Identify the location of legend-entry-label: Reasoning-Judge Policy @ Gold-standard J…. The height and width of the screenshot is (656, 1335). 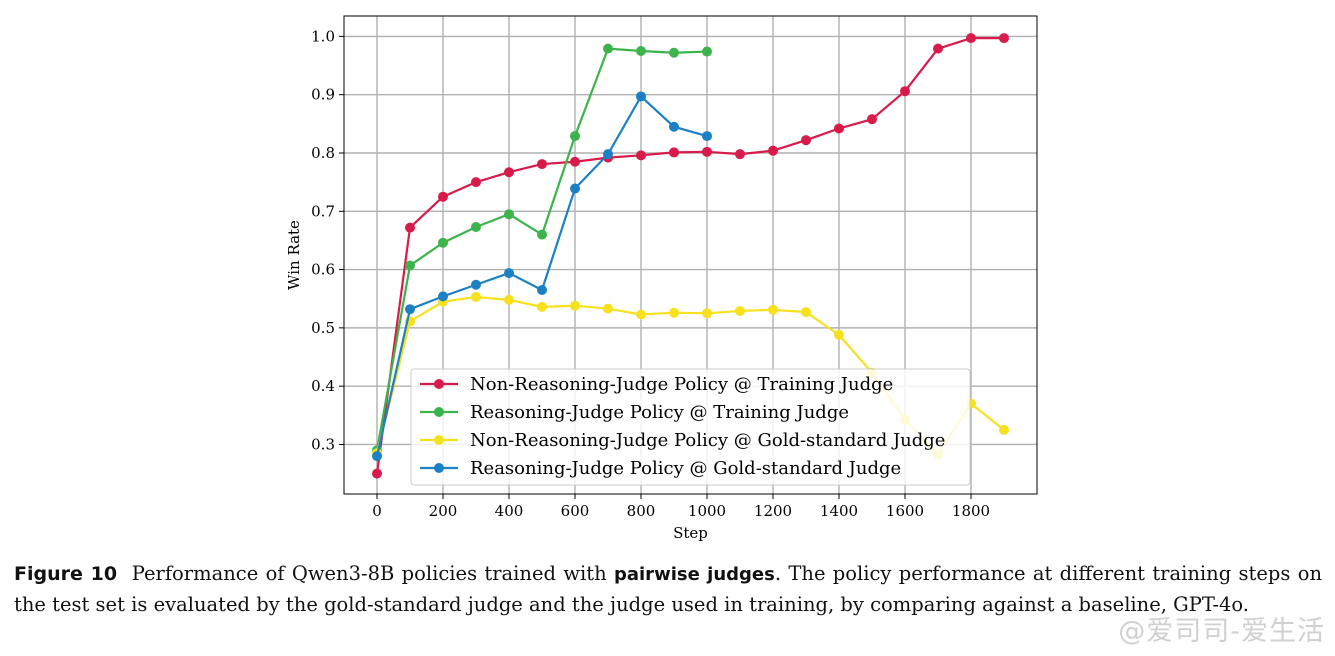
(685, 468).